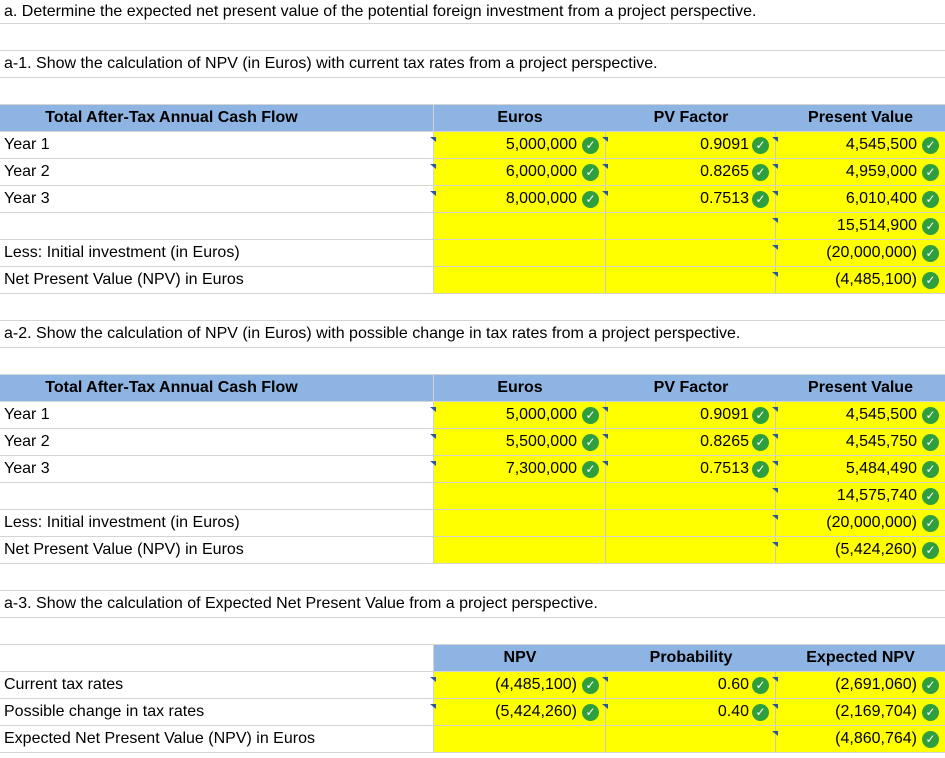 The image size is (945, 758). Describe the element at coordinates (860, 387) in the screenshot. I see `col-header-present-value: Present Value` at that location.